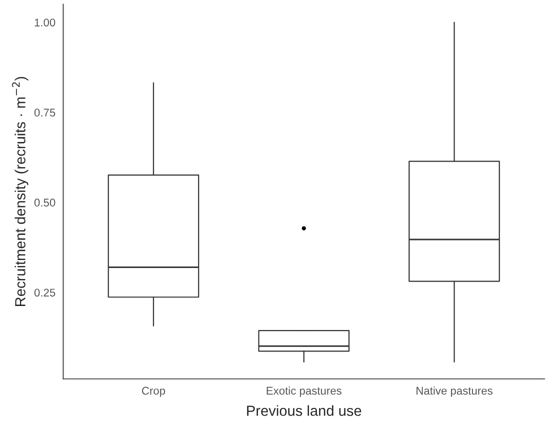 The width and height of the screenshot is (550, 433). Describe the element at coordinates (304, 391) in the screenshot. I see `x-tick-label: Exotic pastures` at that location.